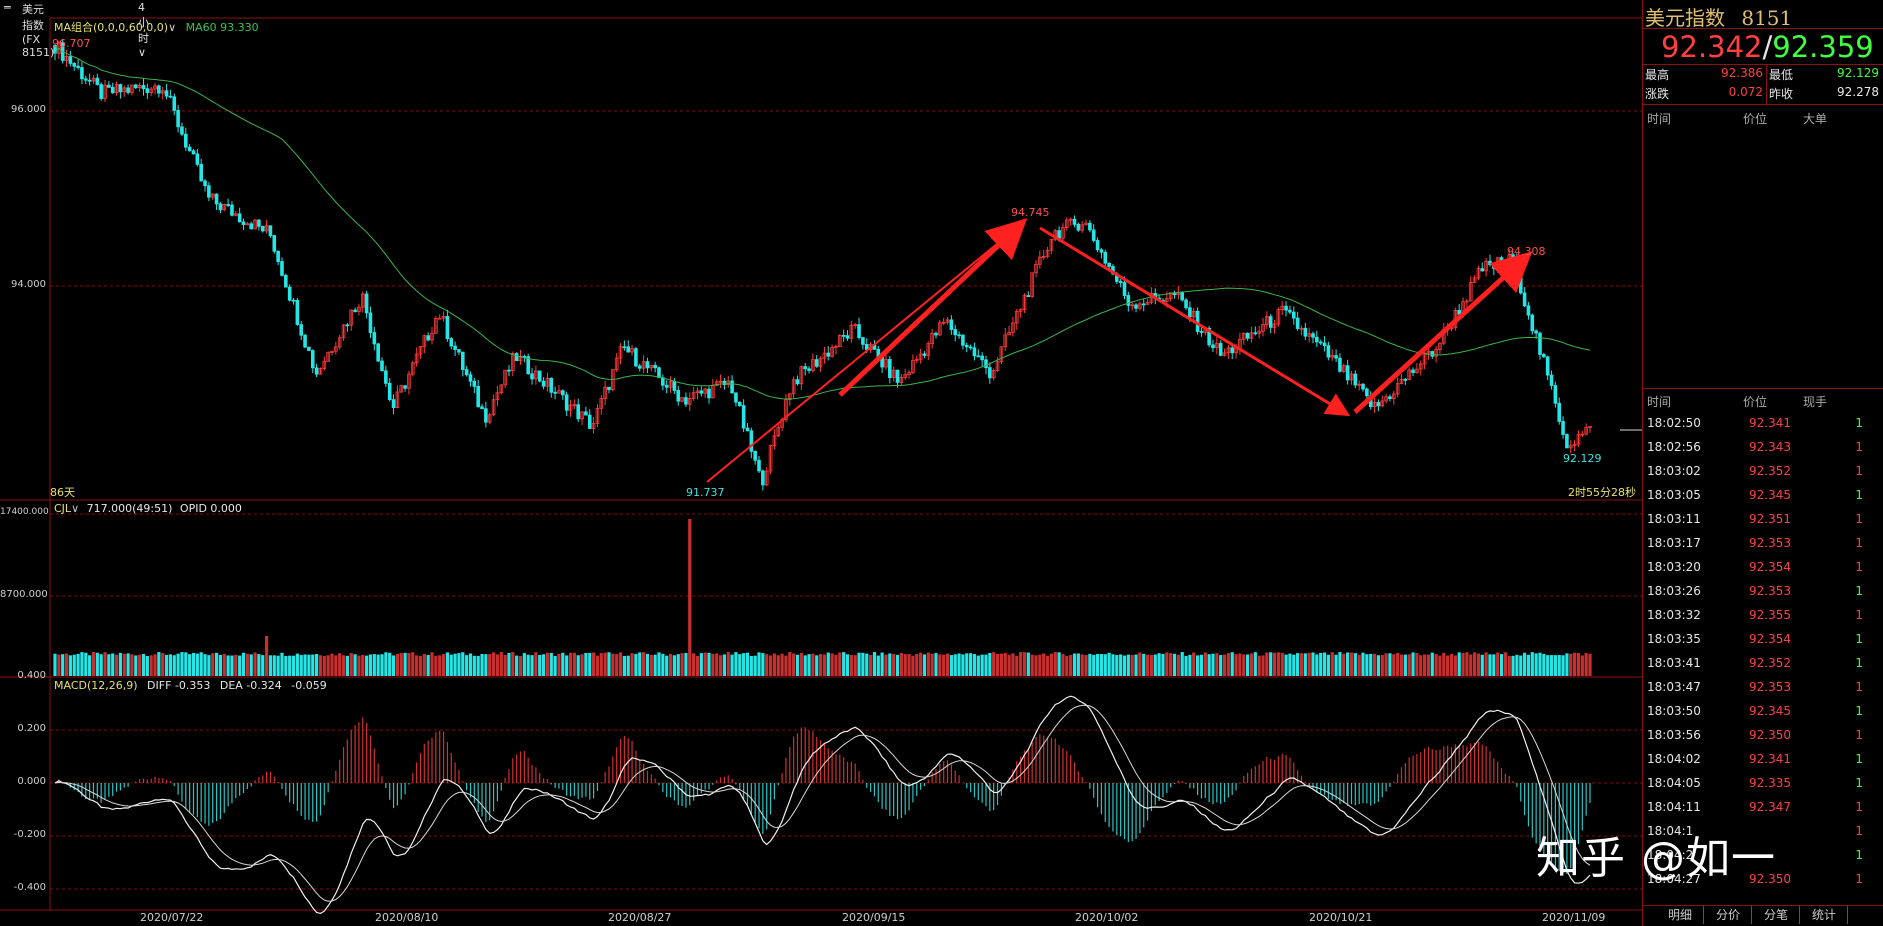 This screenshot has width=1883, height=926. Describe the element at coordinates (24, 594) in the screenshot. I see `vol-y-tick-mid: 8700.000` at that location.